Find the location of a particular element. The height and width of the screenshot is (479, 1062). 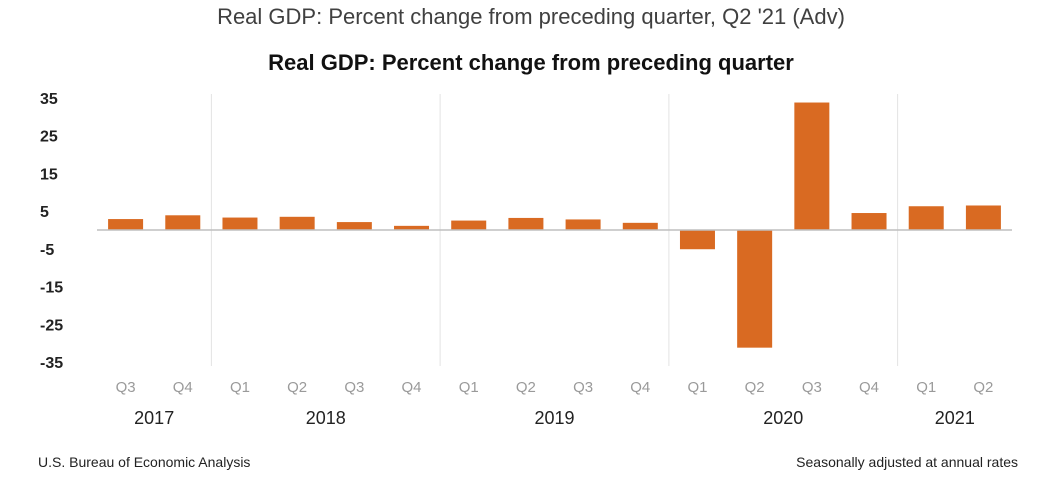

year-label: 2018 is located at coordinates (326, 418).